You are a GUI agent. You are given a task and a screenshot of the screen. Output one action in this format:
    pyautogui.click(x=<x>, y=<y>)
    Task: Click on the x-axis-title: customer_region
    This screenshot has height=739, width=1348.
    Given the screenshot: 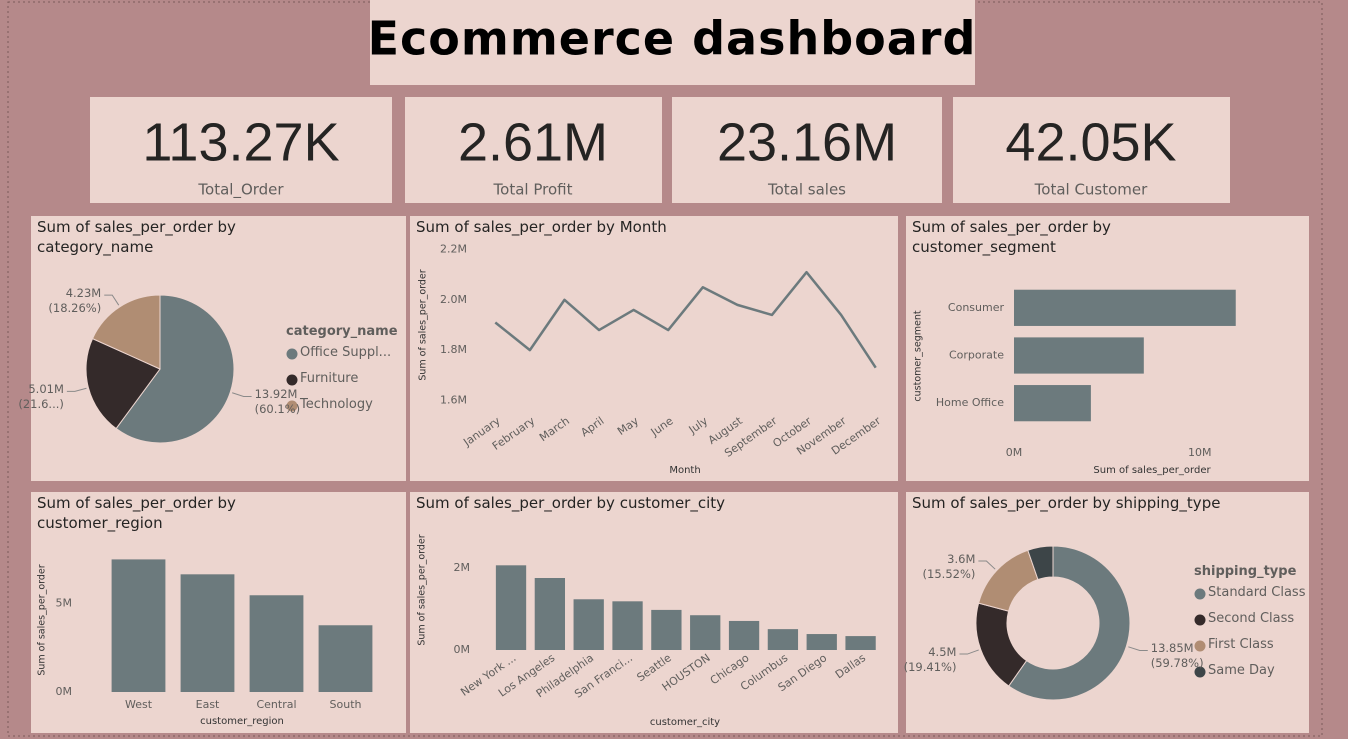 What is the action you would take?
    pyautogui.click(x=242, y=721)
    